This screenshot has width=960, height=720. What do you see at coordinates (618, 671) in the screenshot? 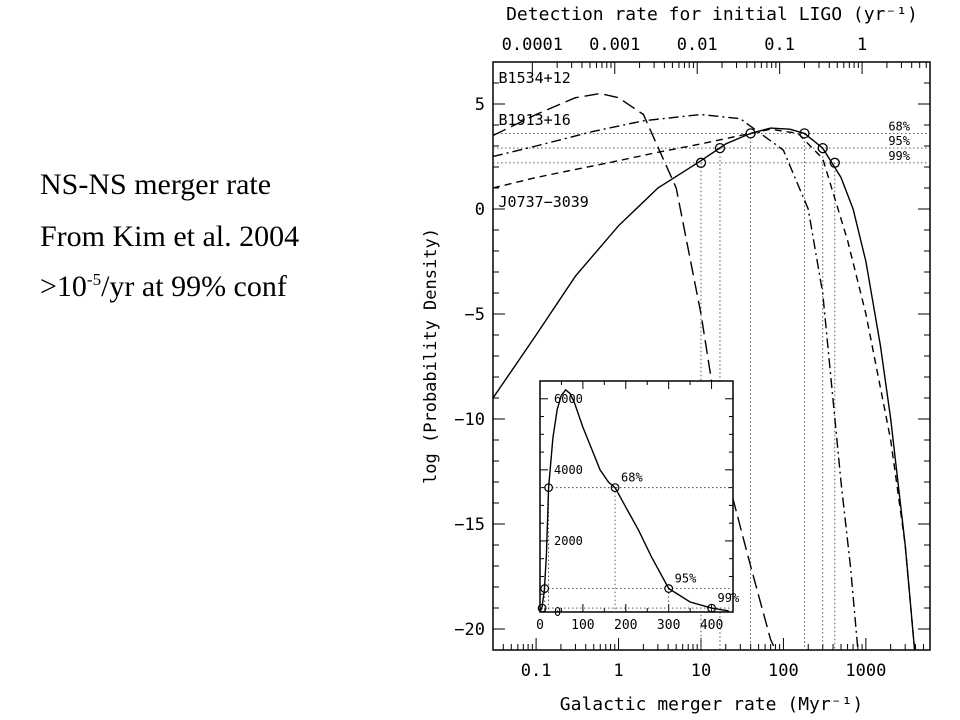
I see `x-tick-label: 1` at bounding box center [618, 671].